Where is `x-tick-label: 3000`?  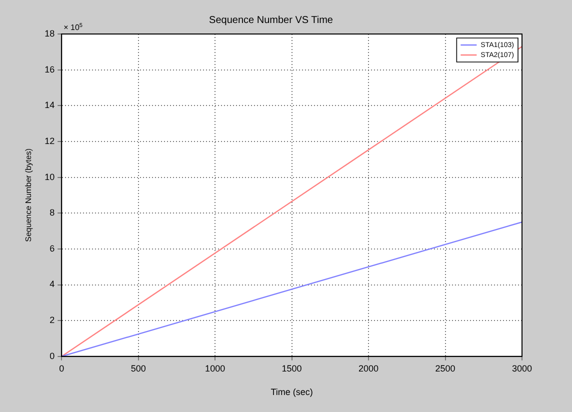 x-tick-label: 3000 is located at coordinates (522, 368).